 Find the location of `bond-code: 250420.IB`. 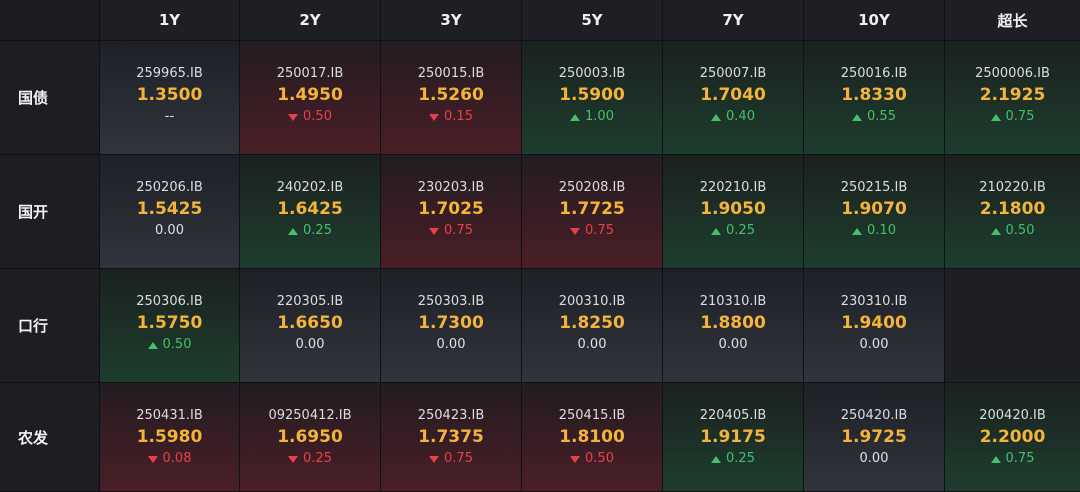

bond-code: 250420.IB is located at coordinates (874, 415).